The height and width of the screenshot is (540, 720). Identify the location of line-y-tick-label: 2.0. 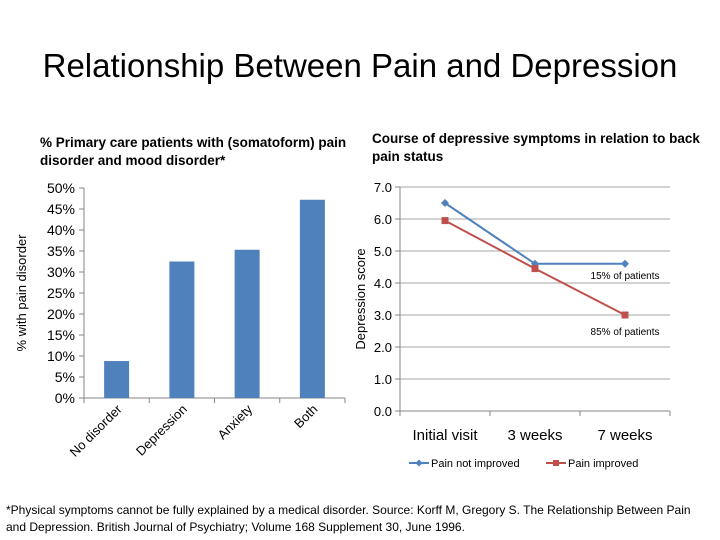
(383, 347).